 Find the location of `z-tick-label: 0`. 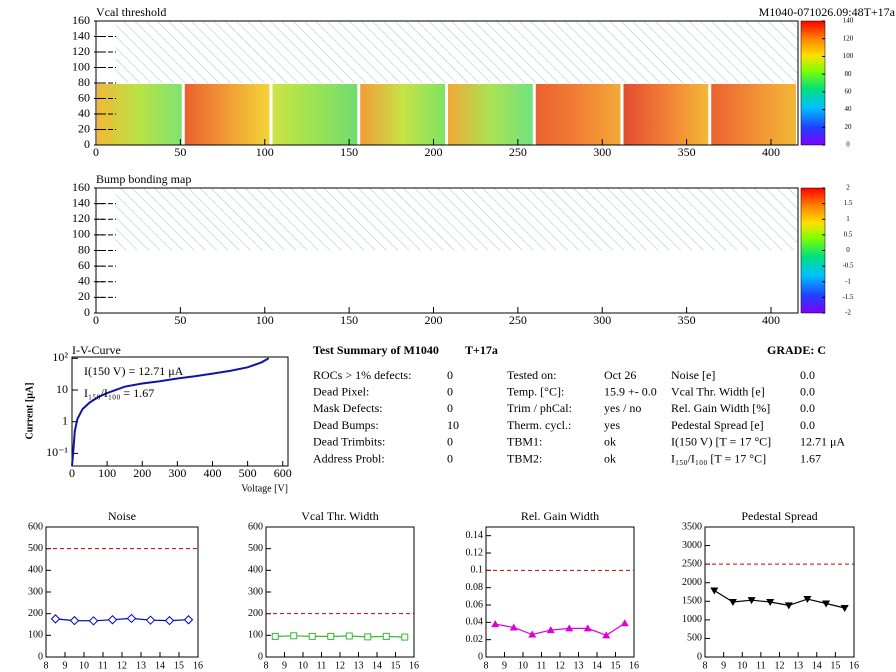

z-tick-label: 0 is located at coordinates (848, 145).